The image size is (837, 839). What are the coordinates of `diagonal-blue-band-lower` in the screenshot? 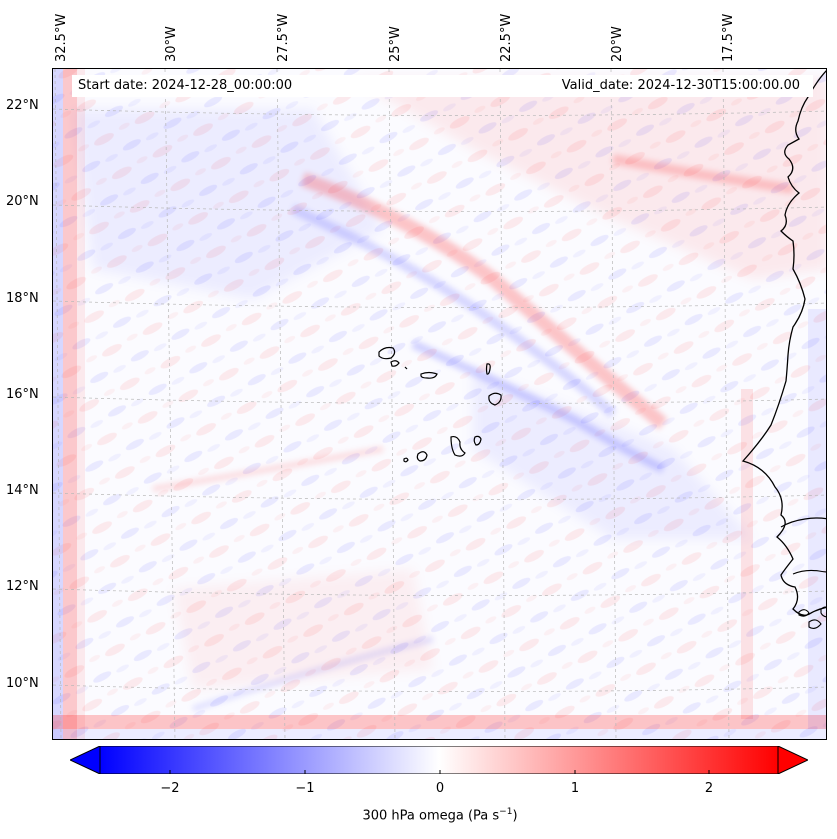 It's located at (538, 406).